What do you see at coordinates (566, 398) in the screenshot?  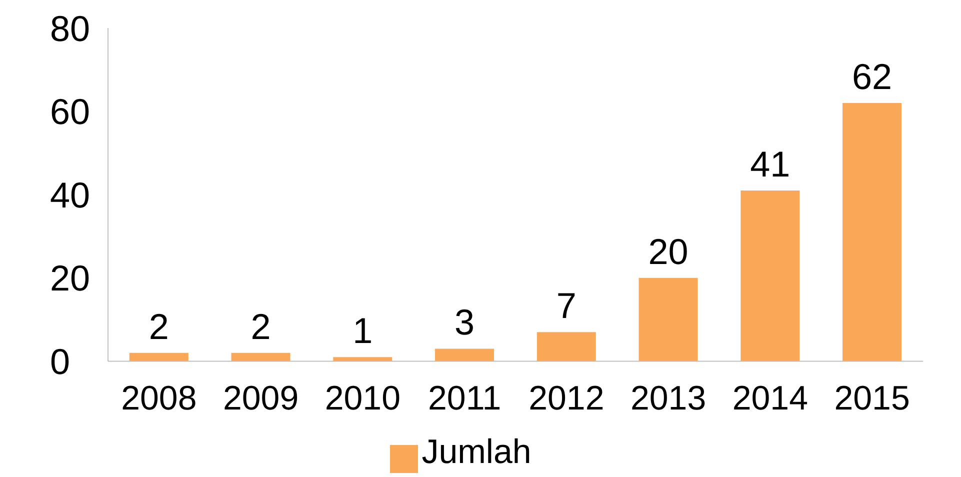 I see `x-tick-label: 2012` at bounding box center [566, 398].